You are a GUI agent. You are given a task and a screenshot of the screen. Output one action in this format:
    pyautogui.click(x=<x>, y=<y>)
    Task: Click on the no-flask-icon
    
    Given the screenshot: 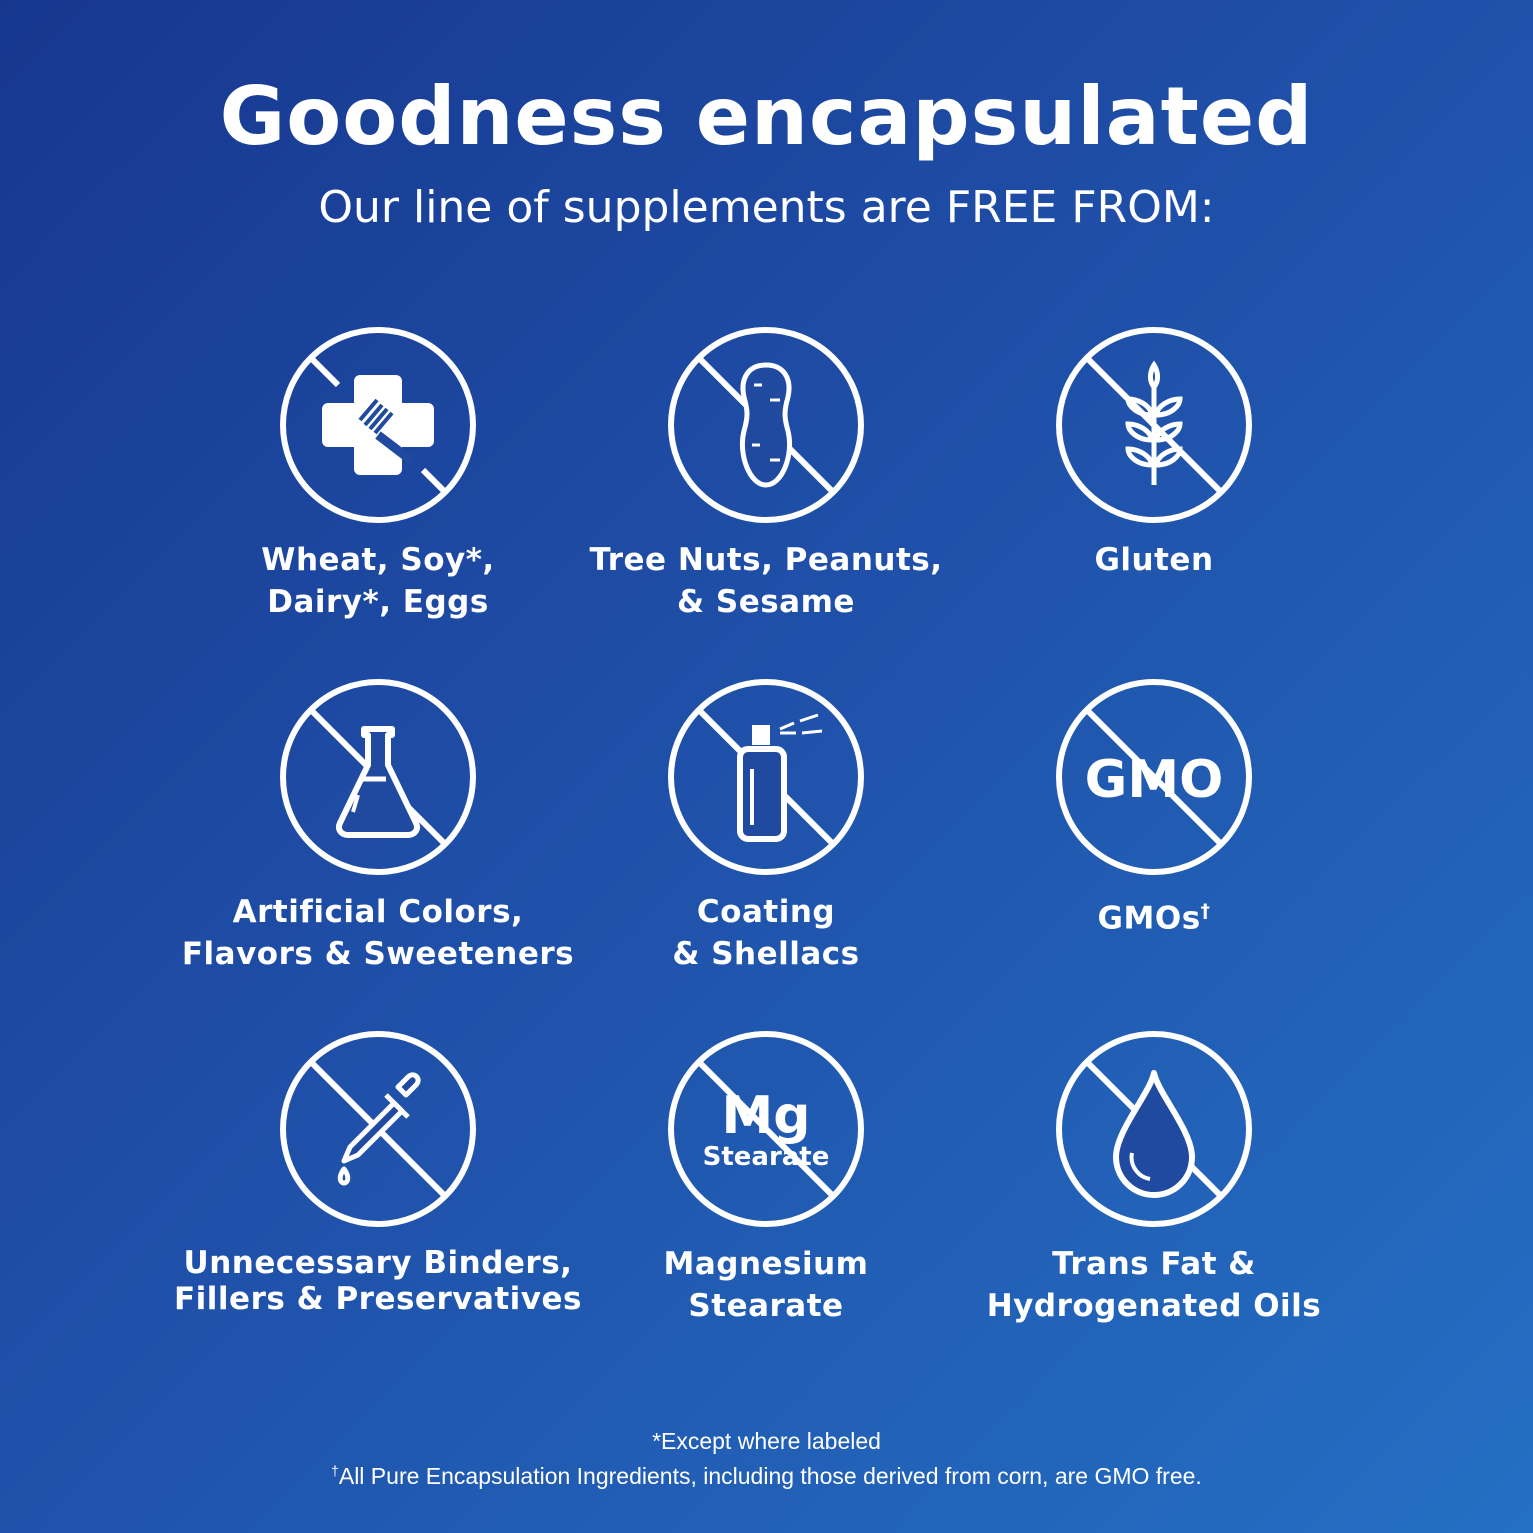 What is the action you would take?
    pyautogui.click(x=378, y=777)
    